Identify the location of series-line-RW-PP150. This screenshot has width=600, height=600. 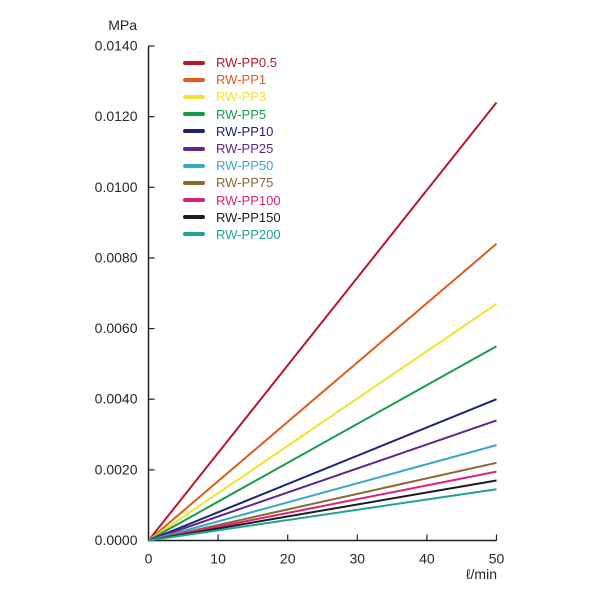
(322, 510).